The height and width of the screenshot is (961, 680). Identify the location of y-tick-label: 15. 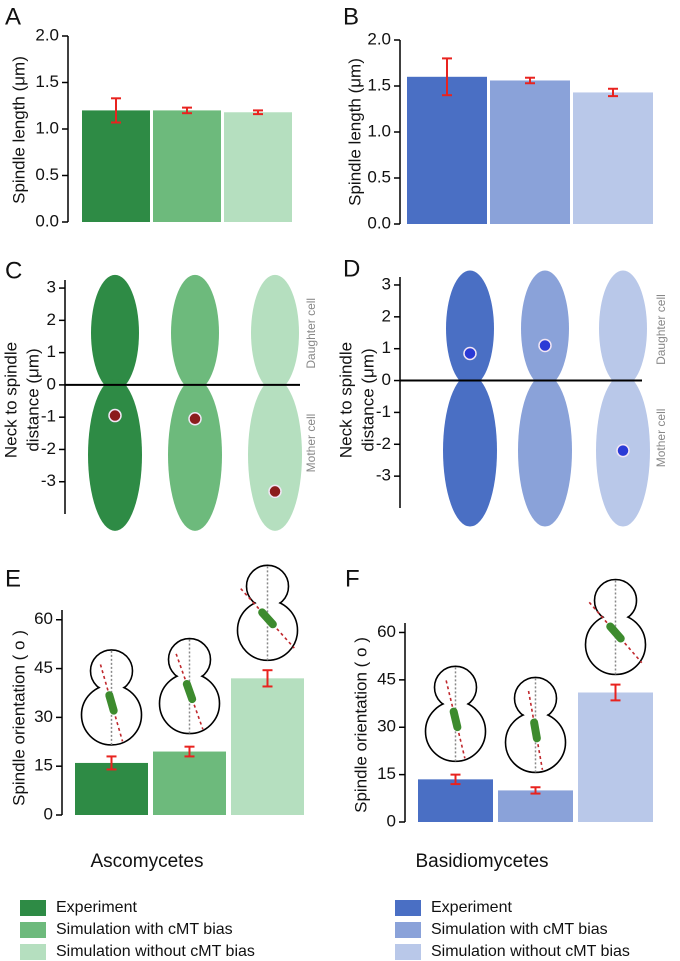
(43, 765).